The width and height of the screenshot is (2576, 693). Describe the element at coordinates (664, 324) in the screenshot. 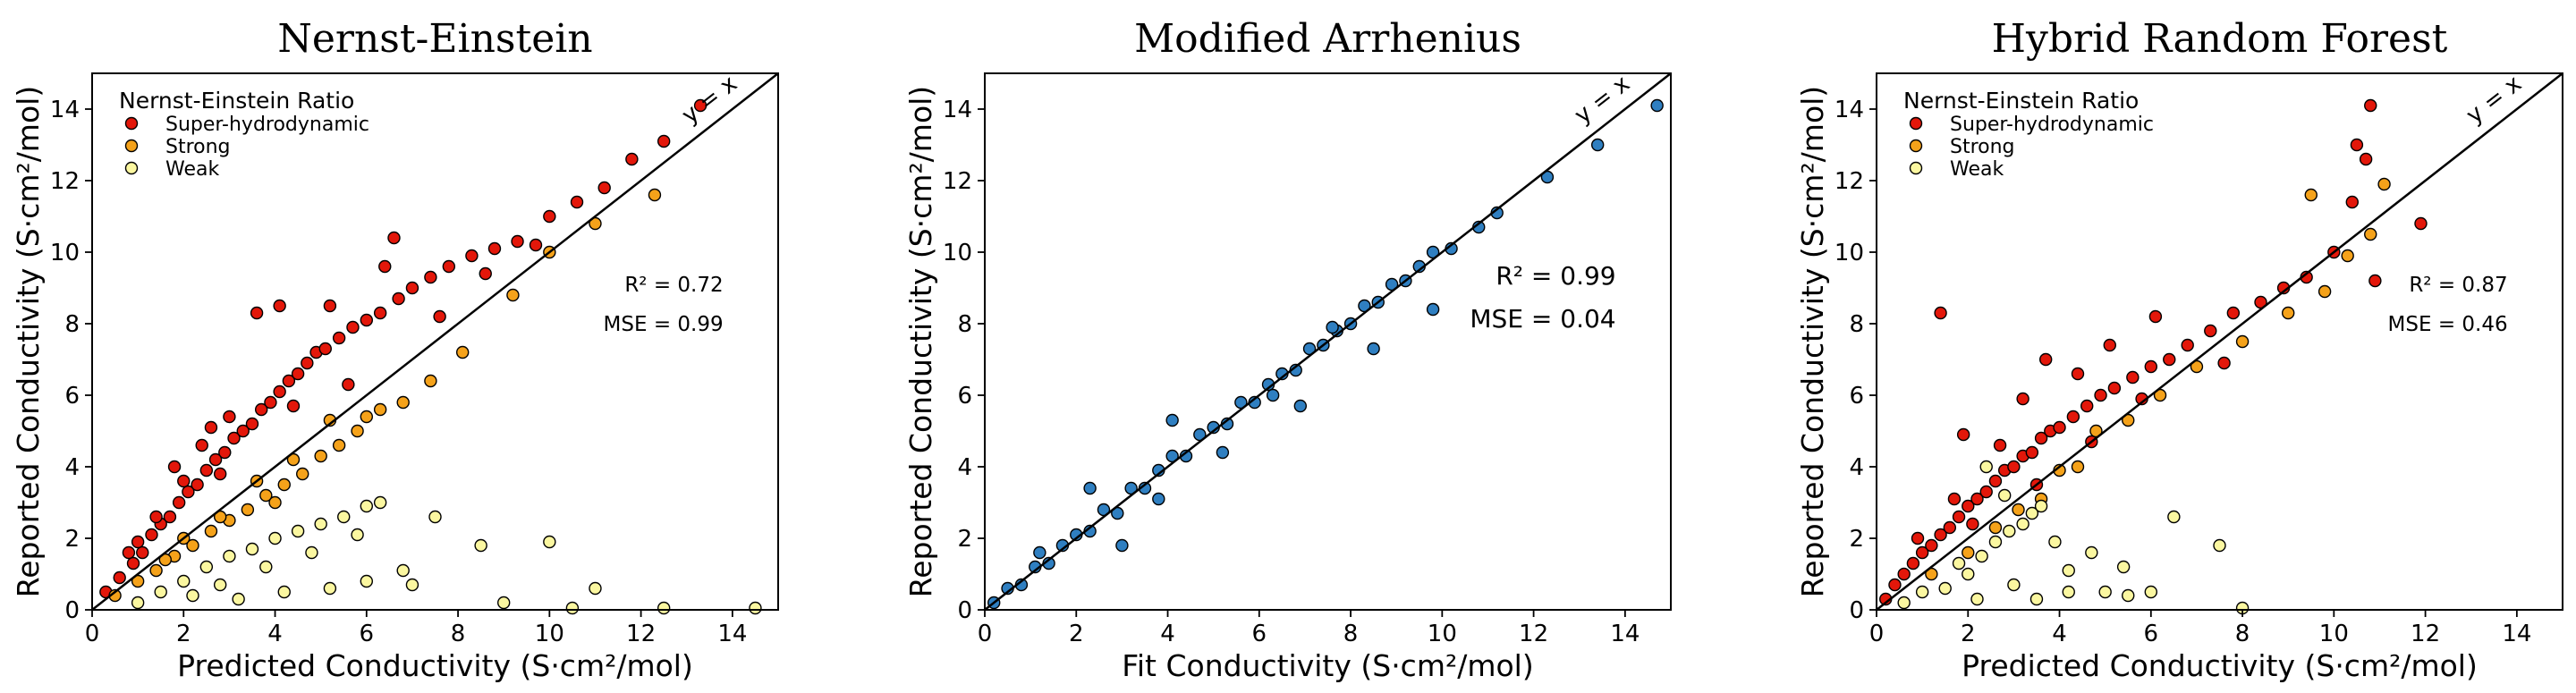

I see `mse-annotation: MSE = 0.99` at that location.